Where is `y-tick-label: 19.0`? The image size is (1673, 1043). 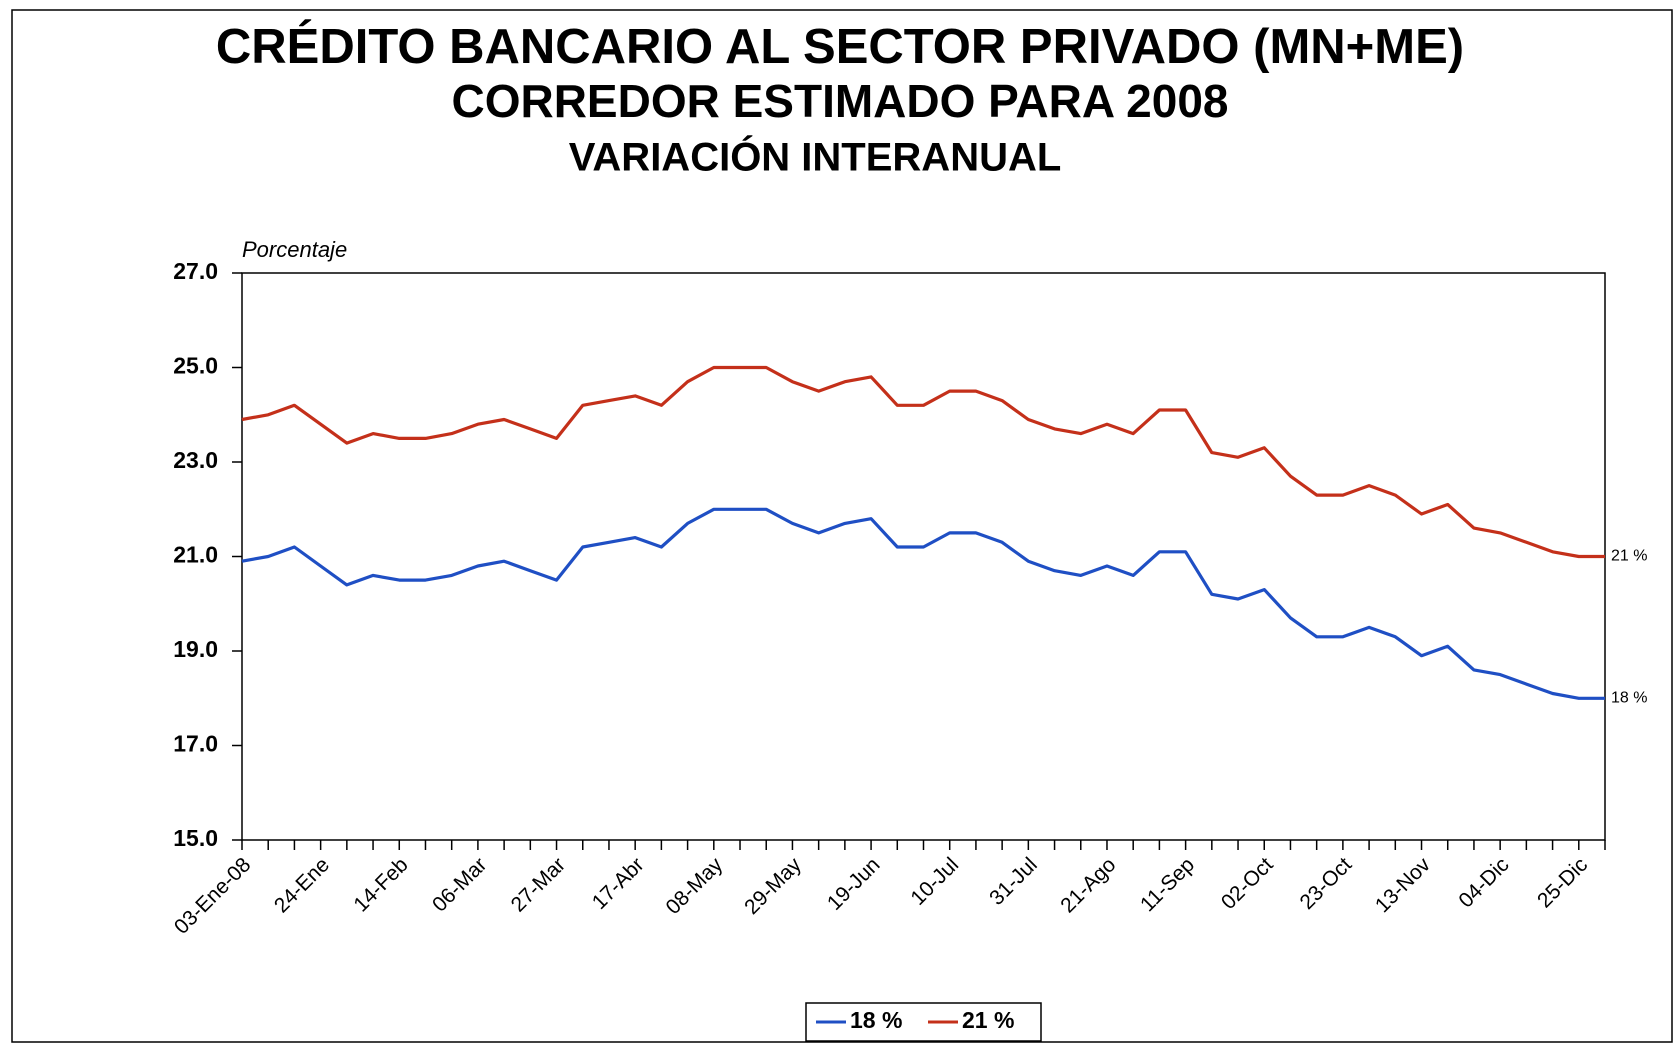 y-tick-label: 19.0 is located at coordinates (195, 649).